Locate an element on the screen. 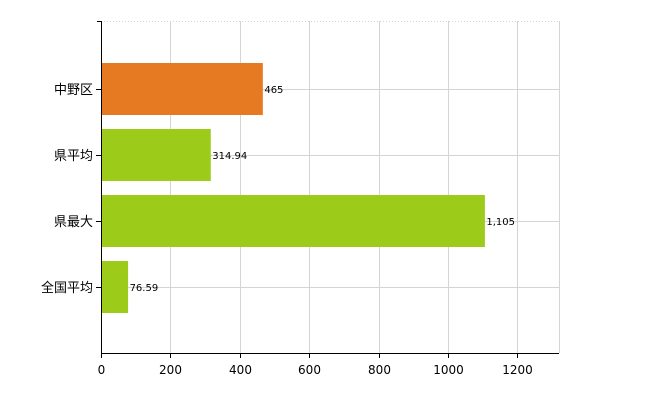 This screenshot has width=650, height=400. category-label: 中野区 is located at coordinates (73, 90).